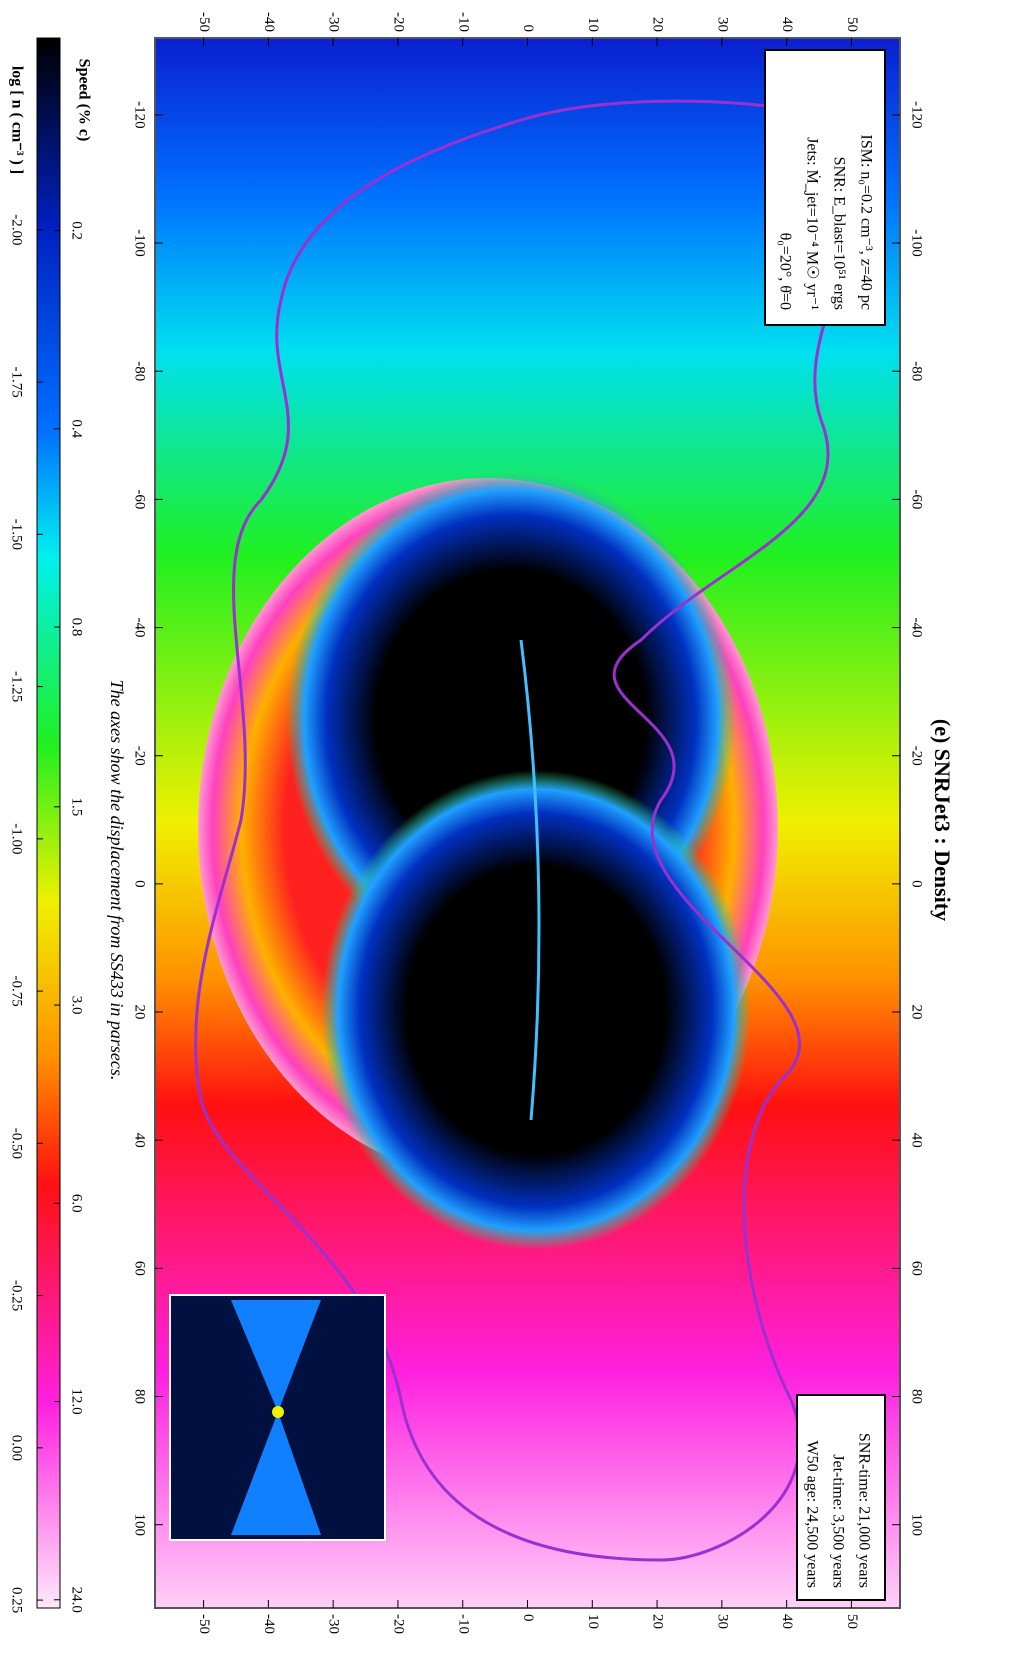 This screenshot has height=1657, width=1021. I want to click on speed-tick-label: 24.0, so click(77, 1600).